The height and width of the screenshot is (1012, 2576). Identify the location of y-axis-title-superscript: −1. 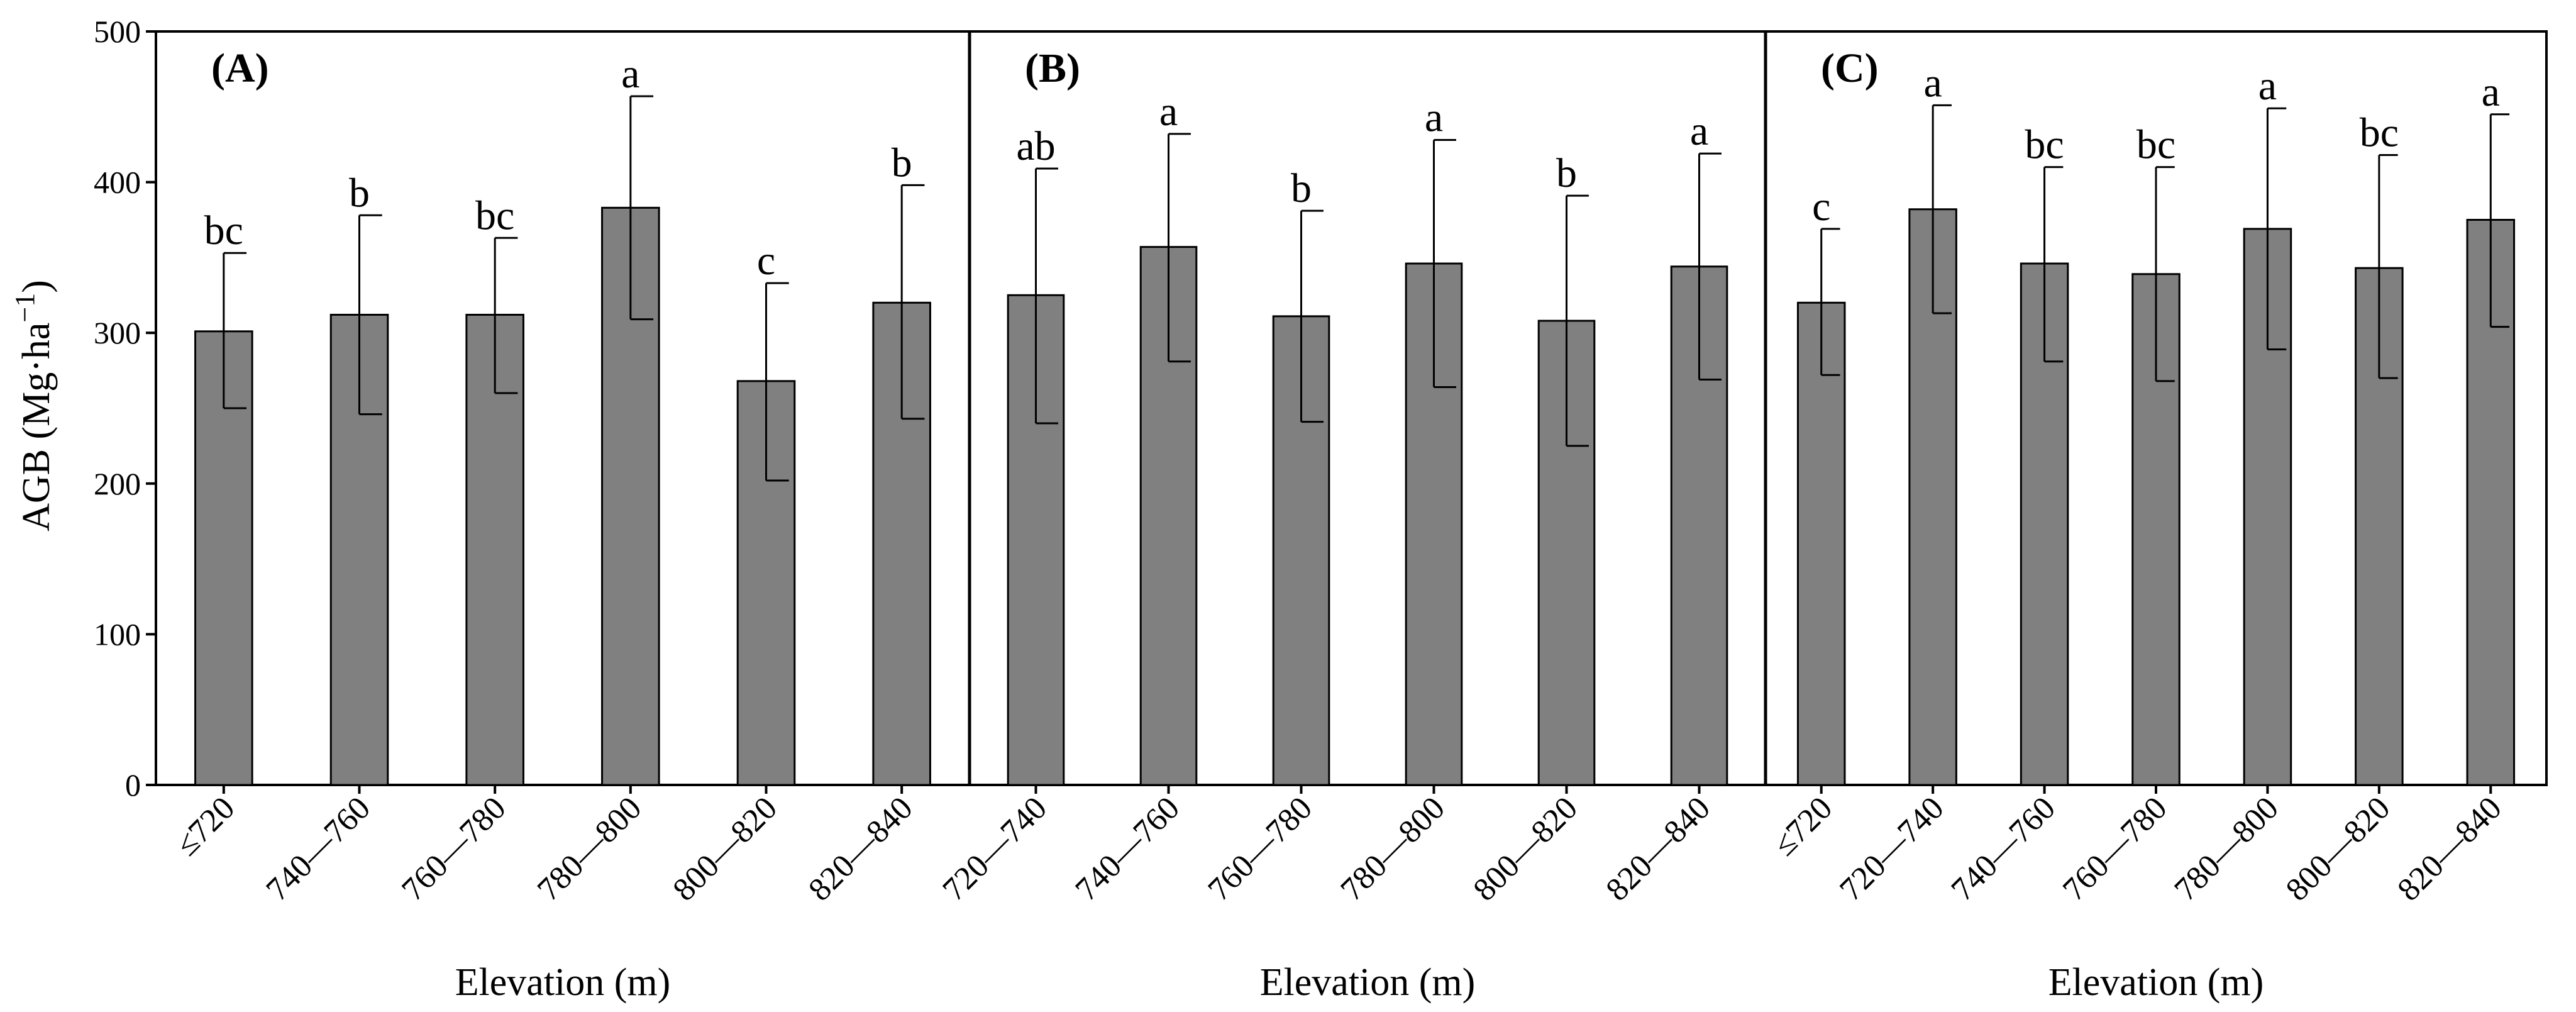
(24, 308).